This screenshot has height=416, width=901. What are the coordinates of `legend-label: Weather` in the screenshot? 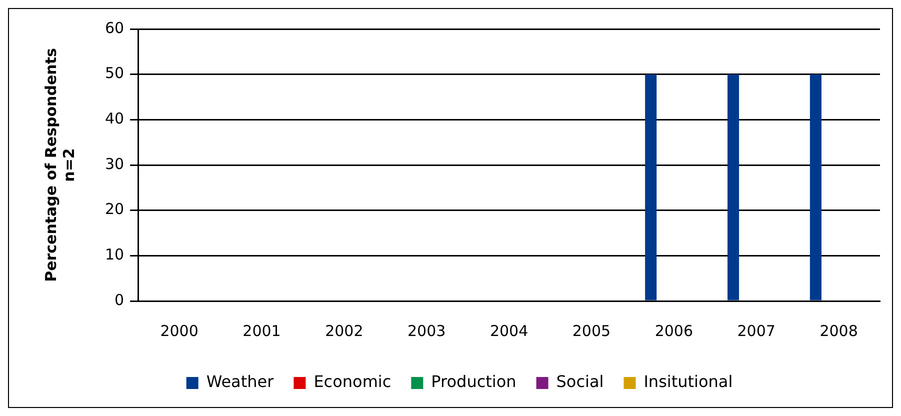 It's located at (240, 382).